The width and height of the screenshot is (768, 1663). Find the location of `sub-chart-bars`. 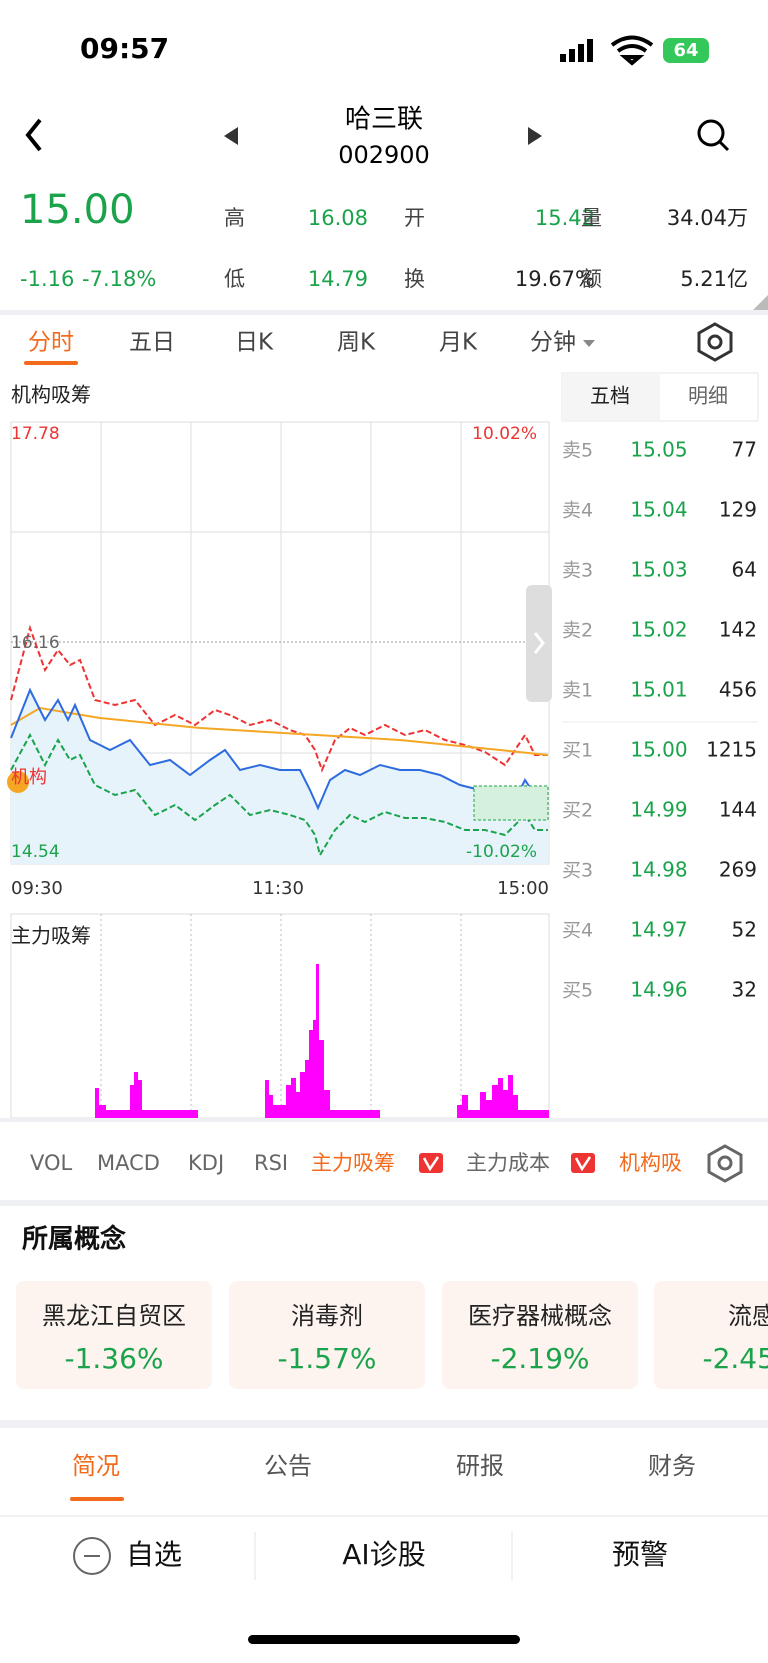

sub-chart-bars is located at coordinates (322, 1041).